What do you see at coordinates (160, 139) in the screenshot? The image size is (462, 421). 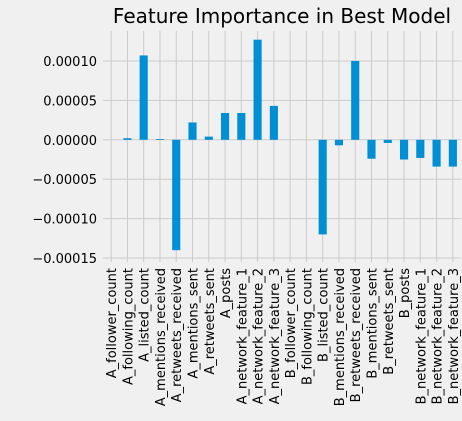 I see `bar-a-mentions-received` at bounding box center [160, 139].